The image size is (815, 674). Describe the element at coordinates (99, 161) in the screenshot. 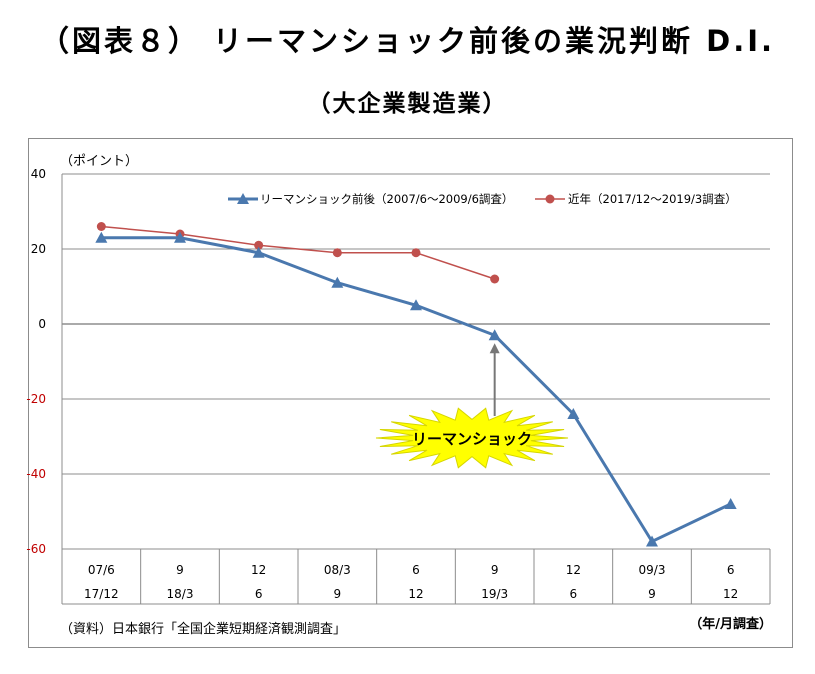

I see `y-axis-label: （ポイント）` at that location.